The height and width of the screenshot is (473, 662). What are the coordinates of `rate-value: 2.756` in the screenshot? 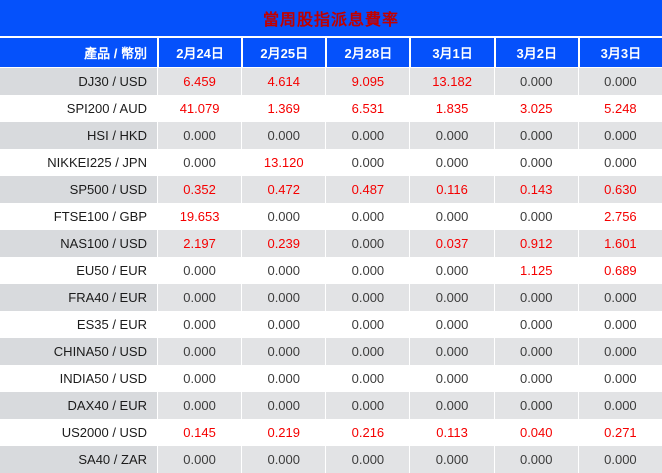 It's located at (619, 216).